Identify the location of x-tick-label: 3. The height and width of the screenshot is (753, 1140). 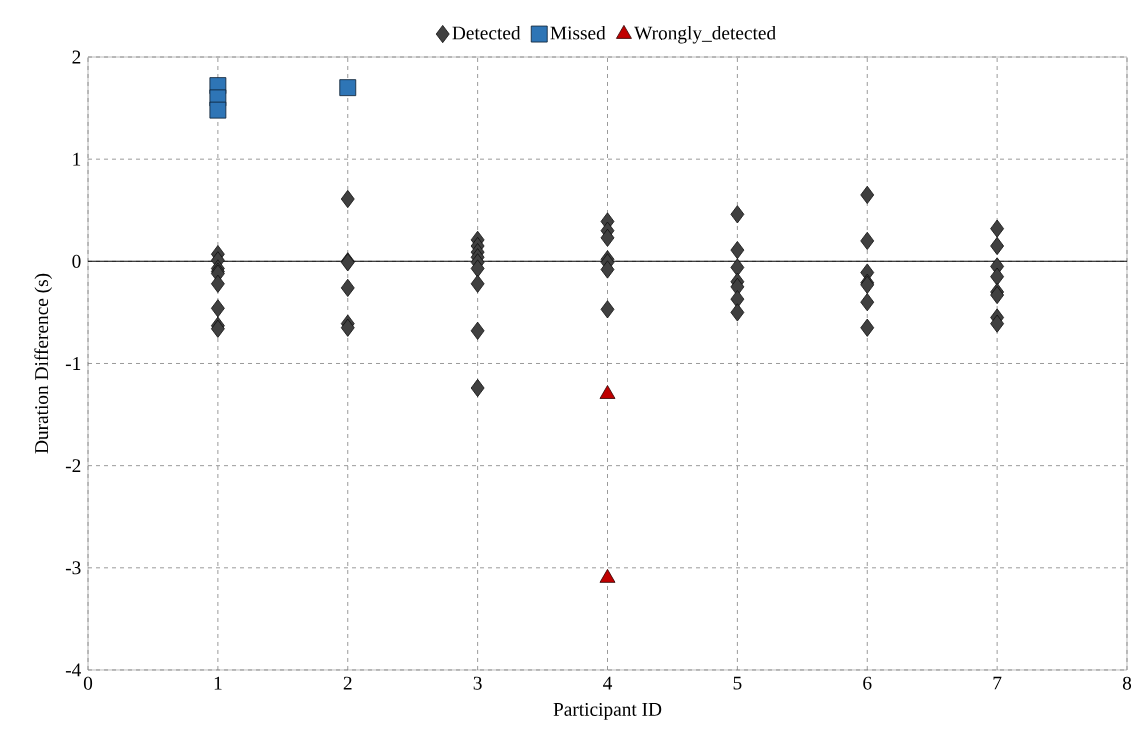
(477, 683).